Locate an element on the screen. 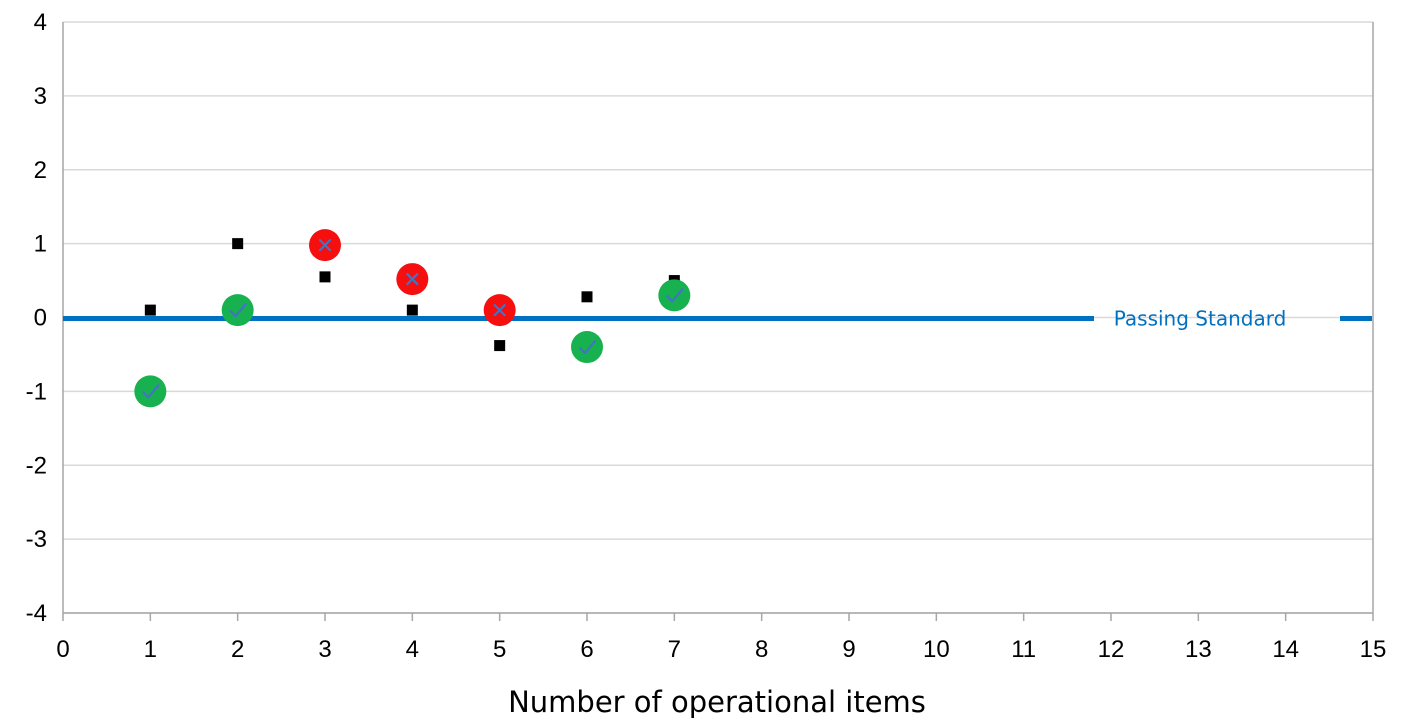 This screenshot has width=1404, height=724. x-tick-label: 13 is located at coordinates (1198, 649).